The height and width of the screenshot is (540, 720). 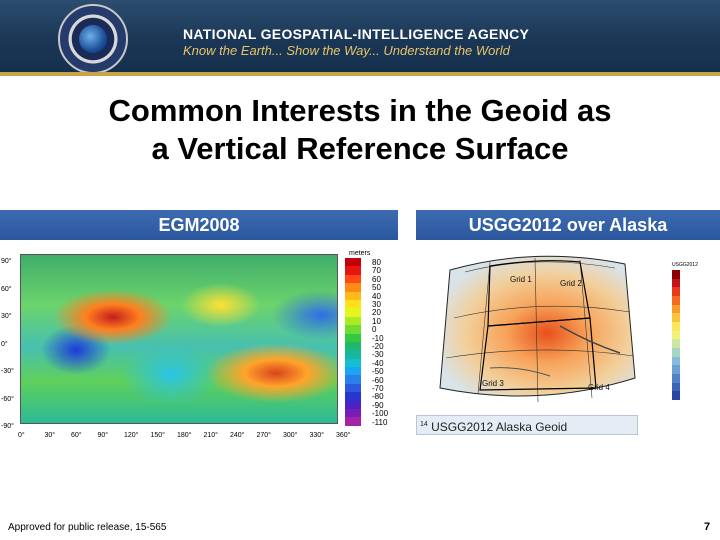 I want to click on release-statement: Approved for public release, 15-565, so click(x=87, y=527).